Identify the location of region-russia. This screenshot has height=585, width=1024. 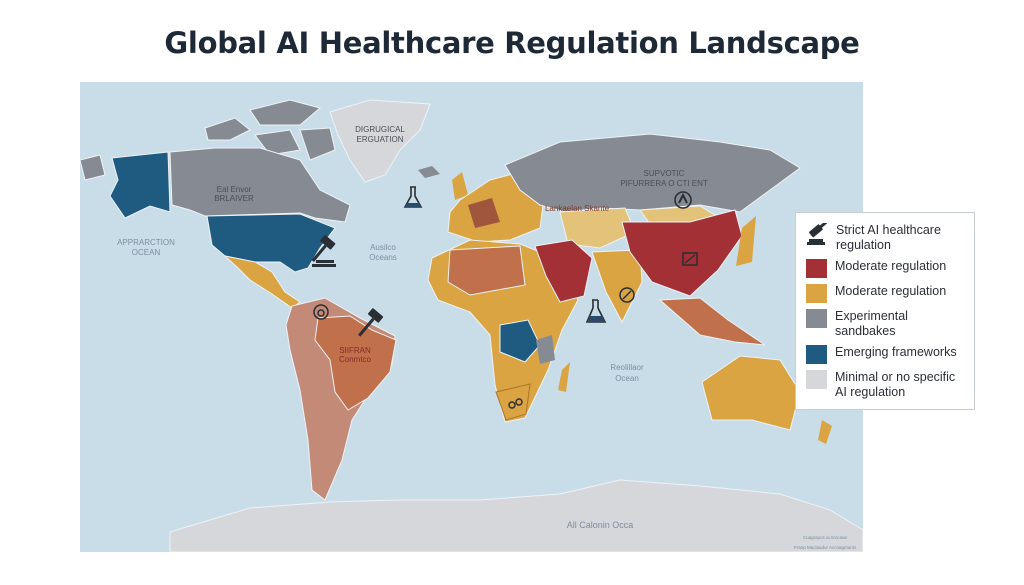
(652, 173).